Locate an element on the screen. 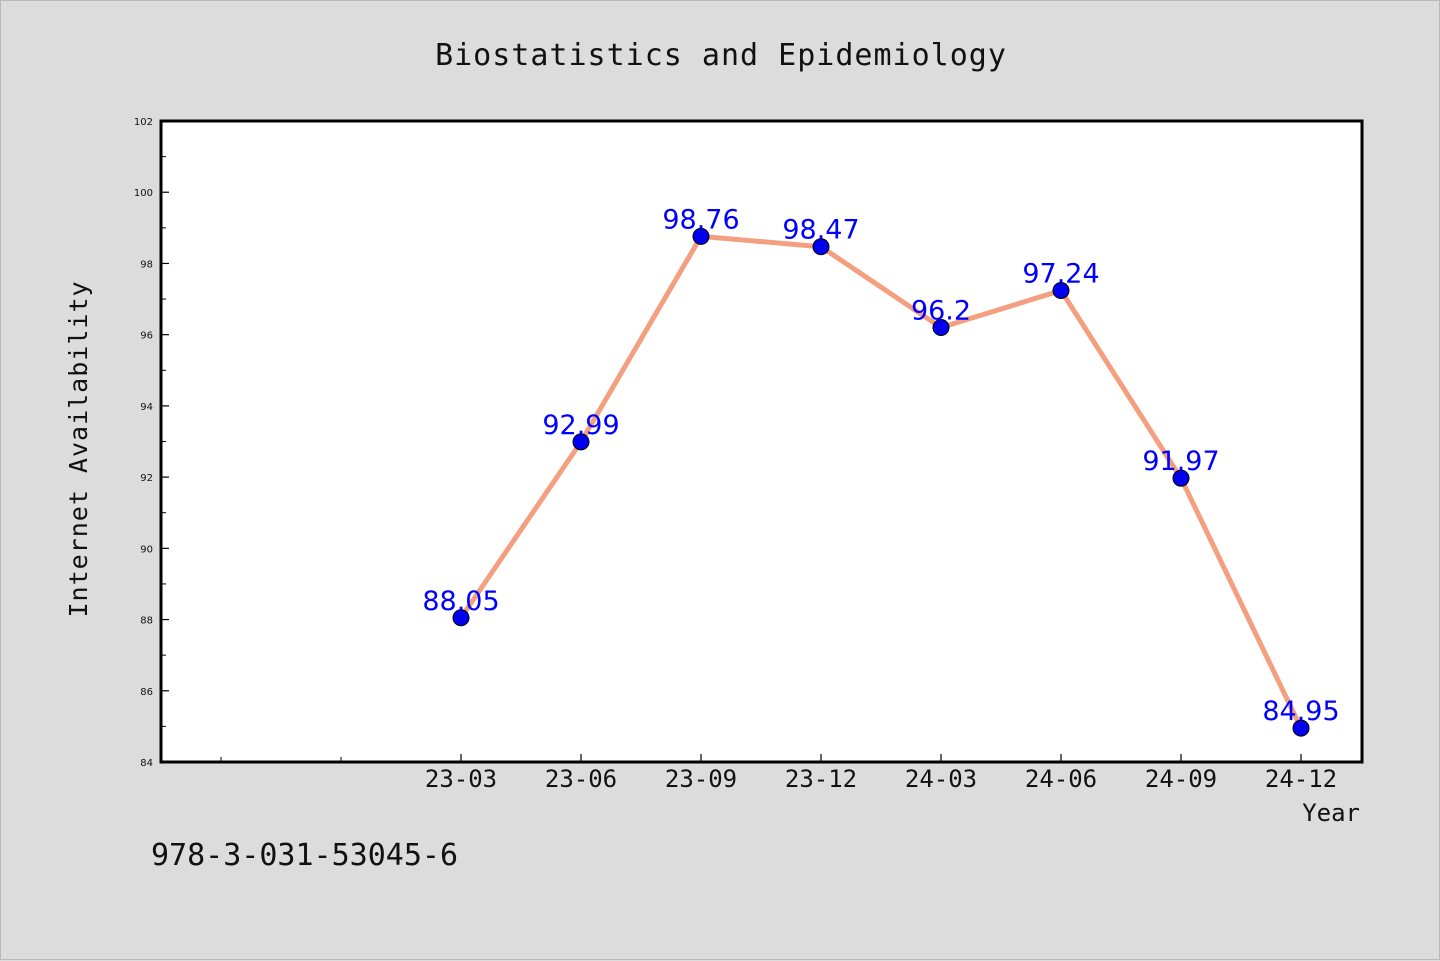 Image resolution: width=1440 pixels, height=961 pixels. x-tick-label: 23-03 is located at coordinates (461, 779).